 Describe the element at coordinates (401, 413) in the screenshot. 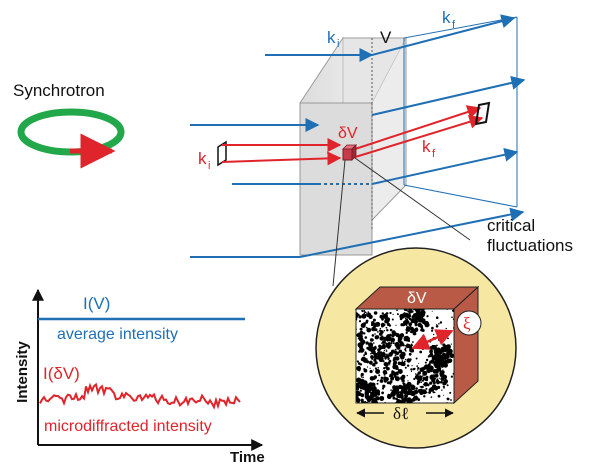

I see `delta-l-label: δℓ` at that location.